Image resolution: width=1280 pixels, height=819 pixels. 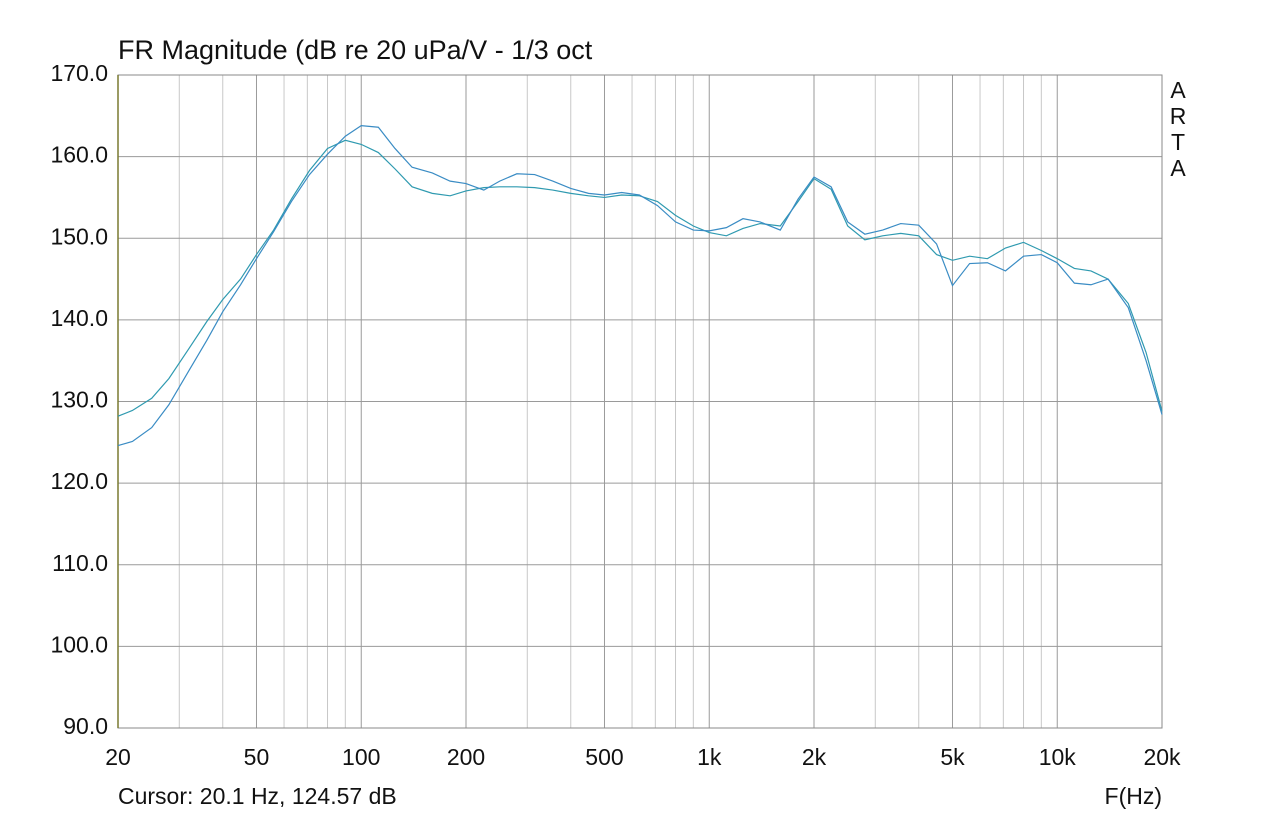 What do you see at coordinates (355, 50) in the screenshot?
I see `chart-title: FR Magnitude (dB re 20 uPa/V - 1/3 oct` at bounding box center [355, 50].